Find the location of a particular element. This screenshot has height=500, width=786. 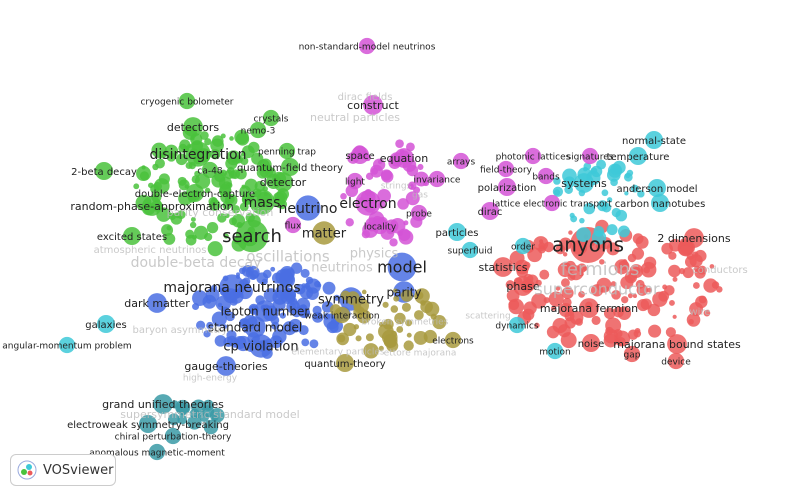

node-label: gap is located at coordinates (632, 356).